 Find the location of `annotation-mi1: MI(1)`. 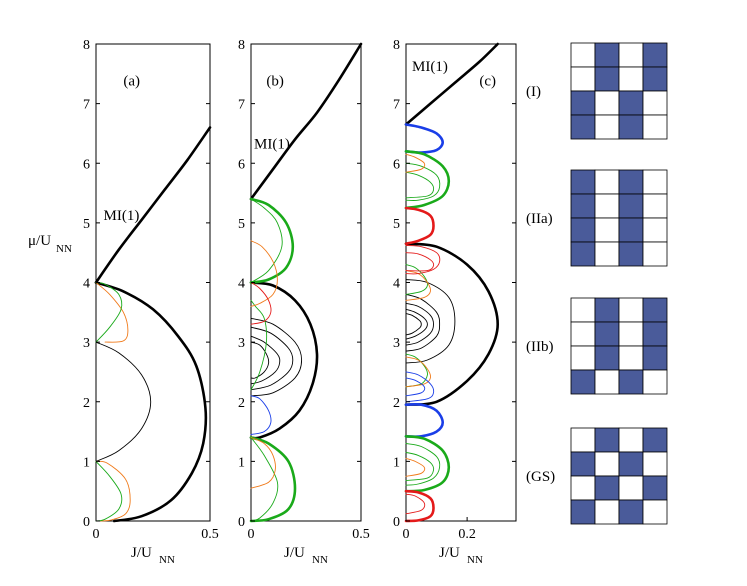

annotation-mi1: MI(1) is located at coordinates (430, 67).